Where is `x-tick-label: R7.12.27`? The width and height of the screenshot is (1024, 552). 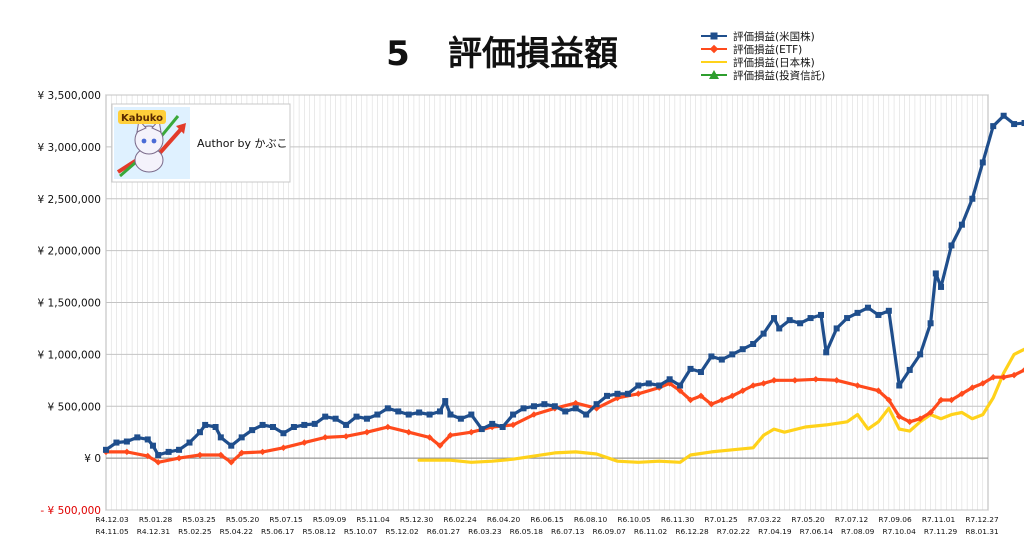 x-tick-label: R7.12.27 is located at coordinates (982, 519).